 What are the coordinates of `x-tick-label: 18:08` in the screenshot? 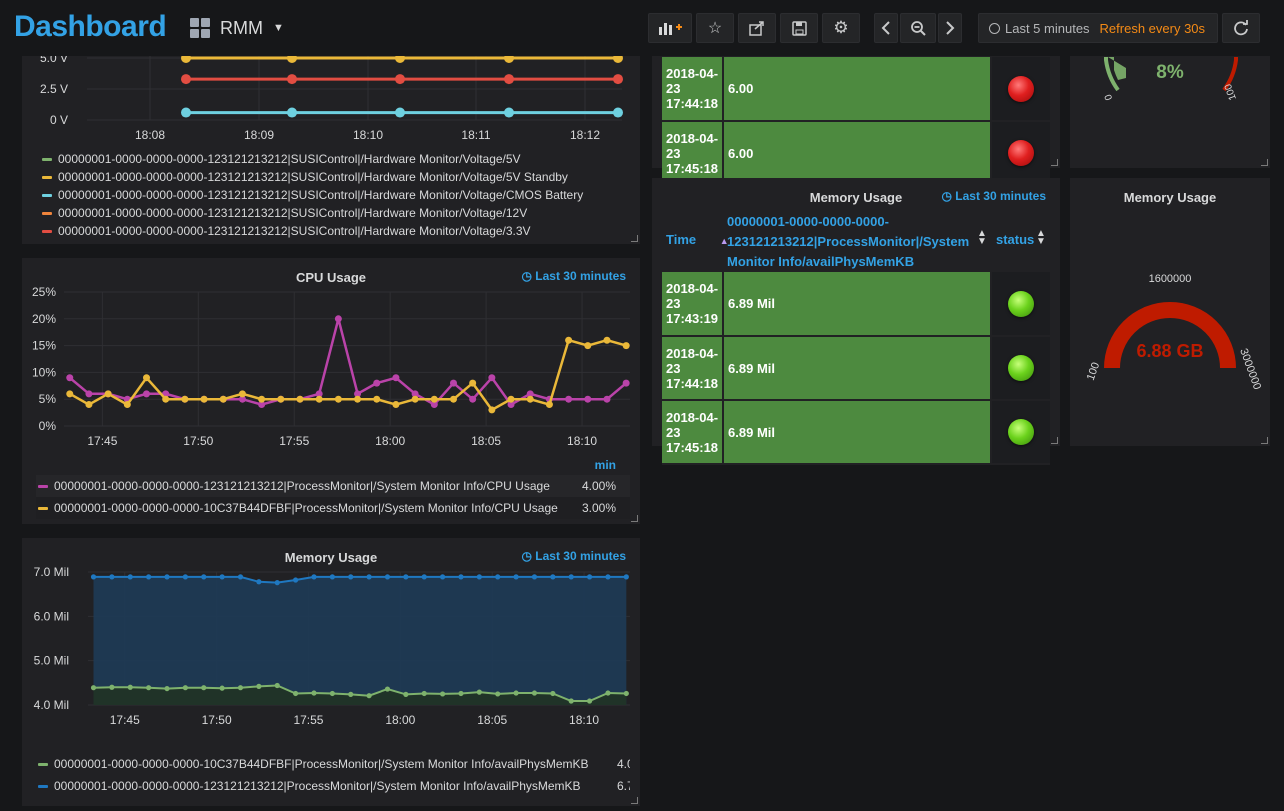 It's located at (150, 134).